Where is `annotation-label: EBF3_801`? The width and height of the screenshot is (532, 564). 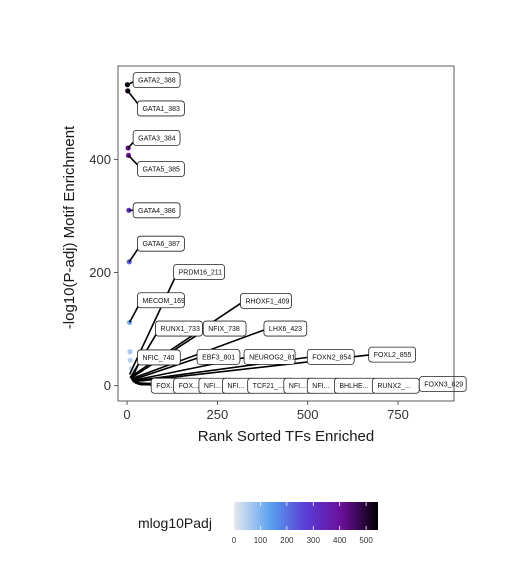
annotation-label: EBF3_801 is located at coordinates (218, 357).